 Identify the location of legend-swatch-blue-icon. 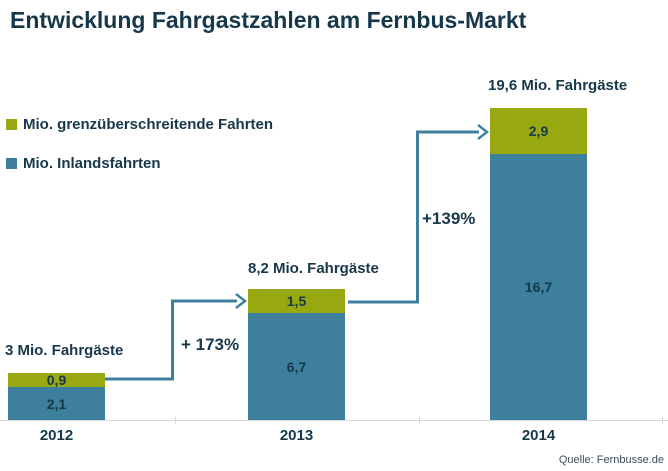
(11, 163).